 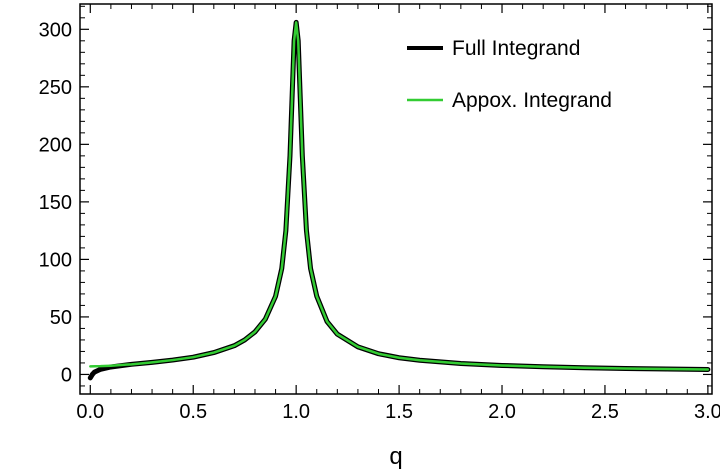 What do you see at coordinates (296, 412) in the screenshot?
I see `x-tick-label: 1.0` at bounding box center [296, 412].